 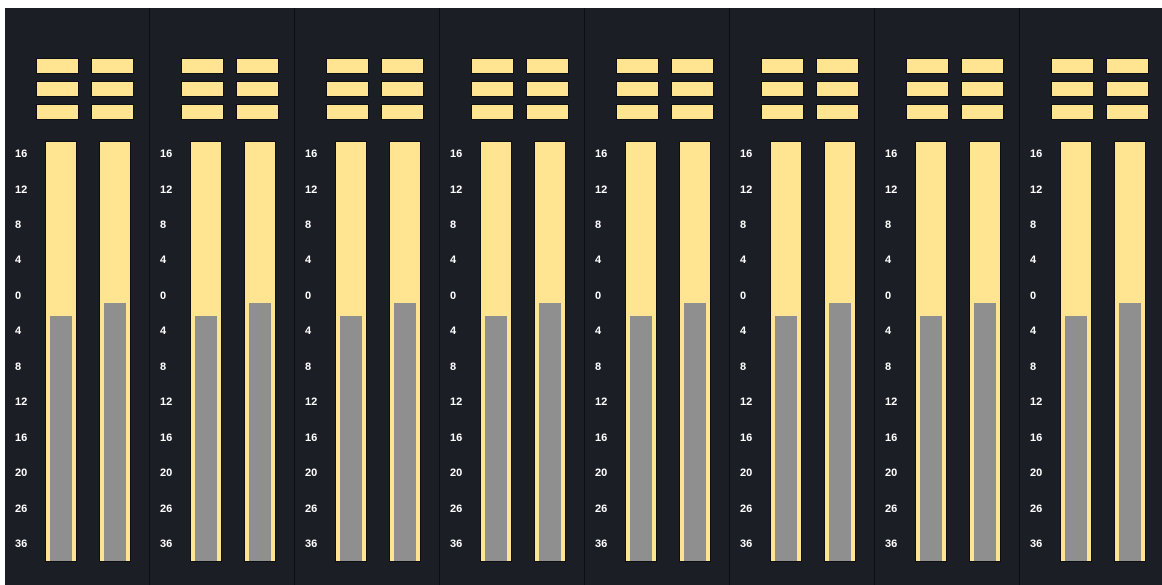 What do you see at coordinates (347, 89) in the screenshot?
I see `channel-3-button-r2-c1` at bounding box center [347, 89].